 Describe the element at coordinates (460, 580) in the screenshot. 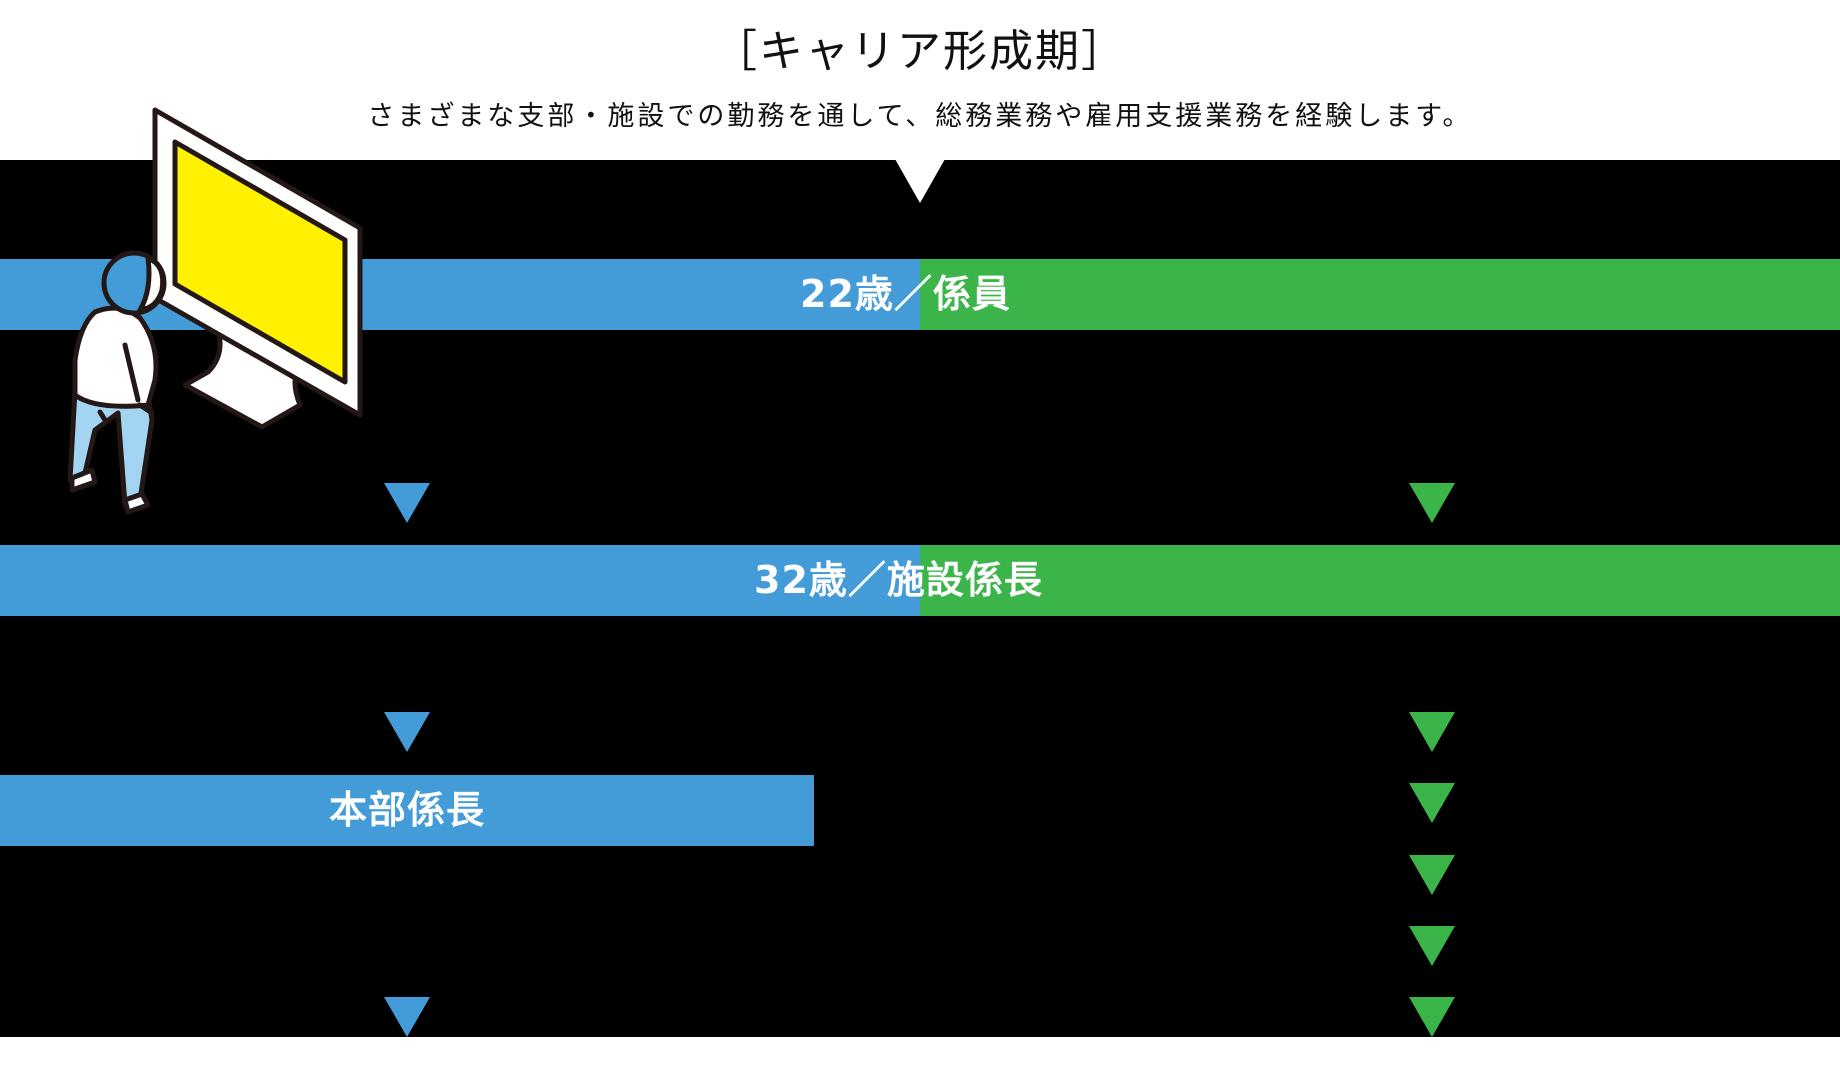

I see `blue-track-segment` at that location.